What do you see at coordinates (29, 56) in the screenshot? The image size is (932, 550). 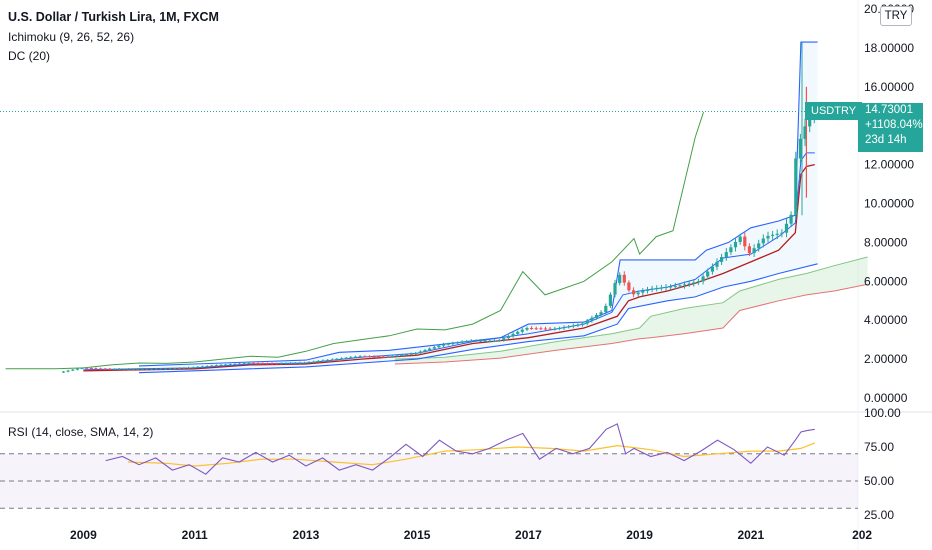 I see `donchian-legend: DC (20)` at bounding box center [29, 56].